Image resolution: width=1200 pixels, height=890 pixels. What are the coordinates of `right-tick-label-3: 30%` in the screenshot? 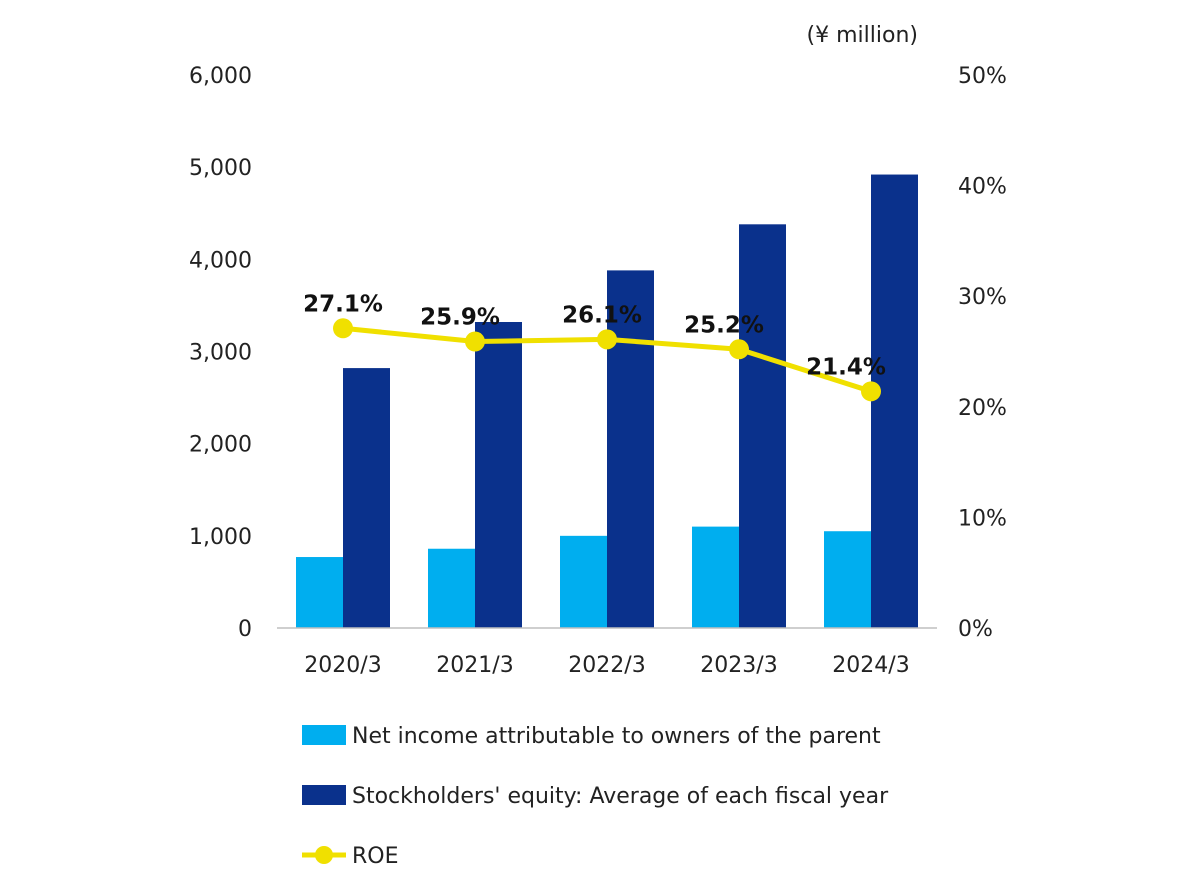 It's located at (982, 297).